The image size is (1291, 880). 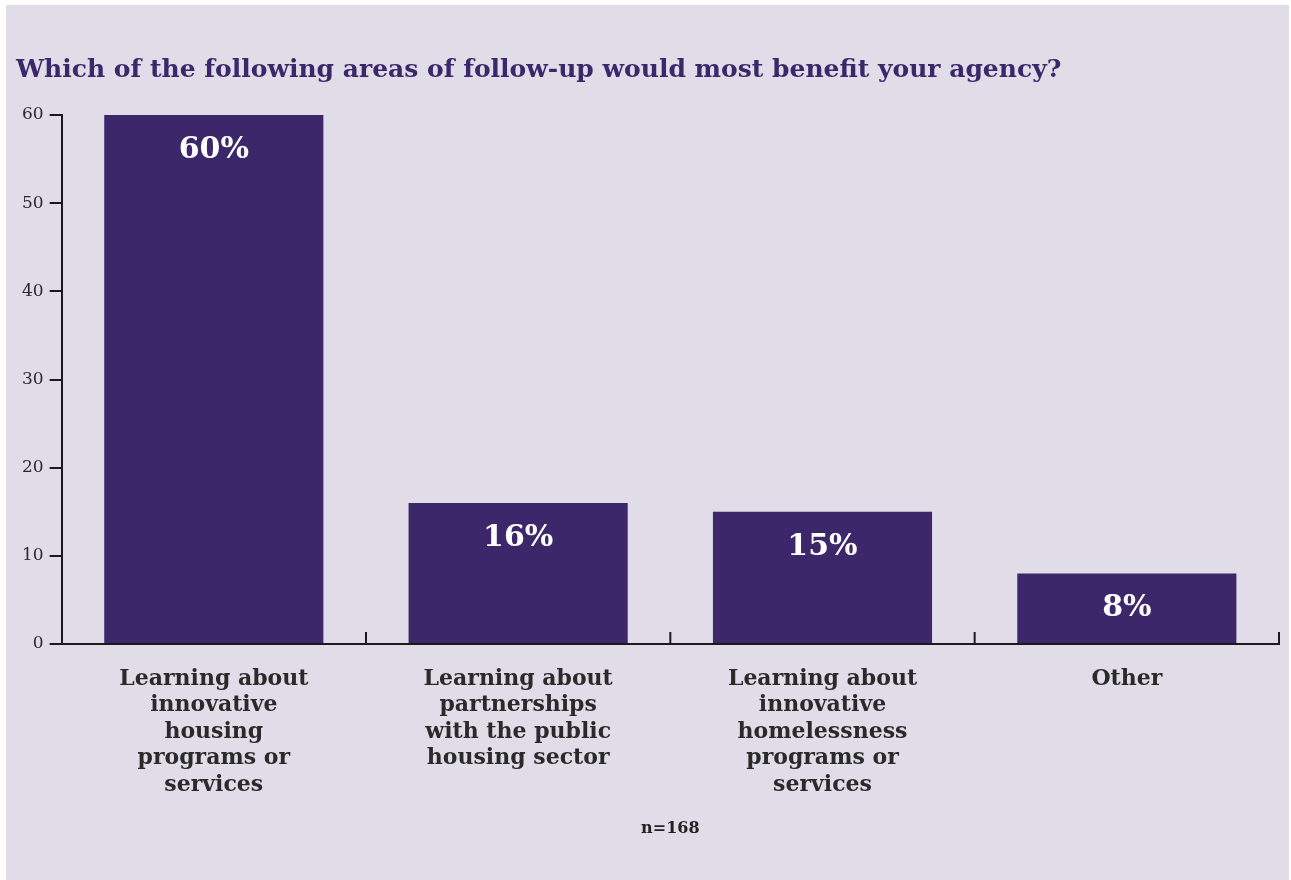 I want to click on y-tick-label: 40, so click(x=32, y=289).